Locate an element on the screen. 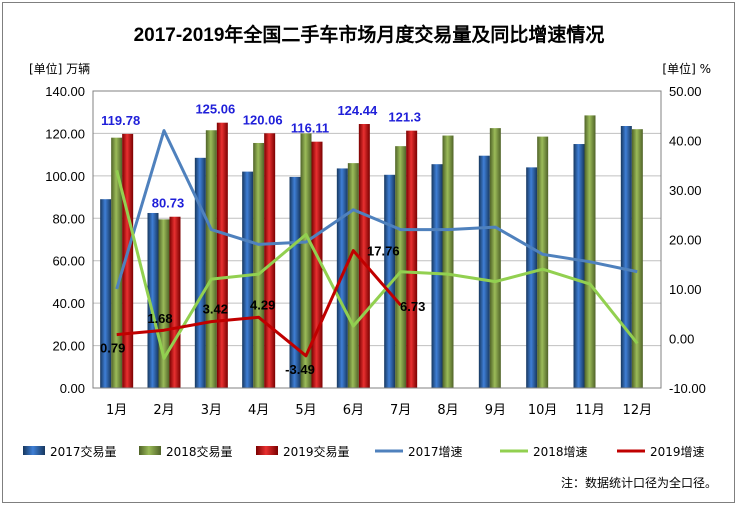  right-tick-label: 40.00 is located at coordinates (685, 141).